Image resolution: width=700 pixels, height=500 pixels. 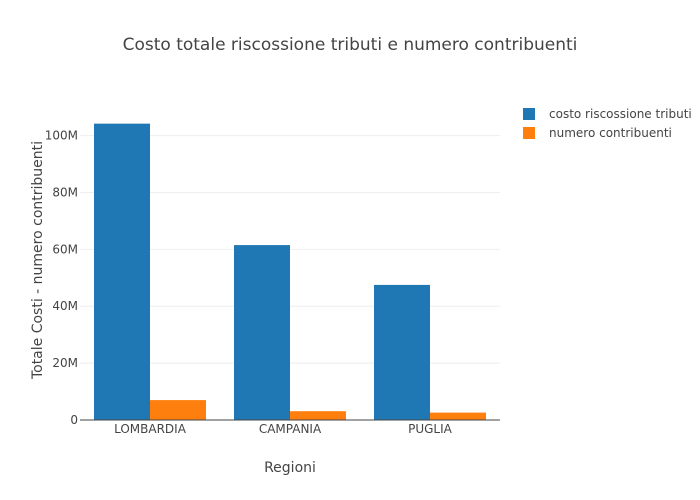 I want to click on y-axis-title: Totale Costi - numero contribuenti, so click(x=38, y=260).